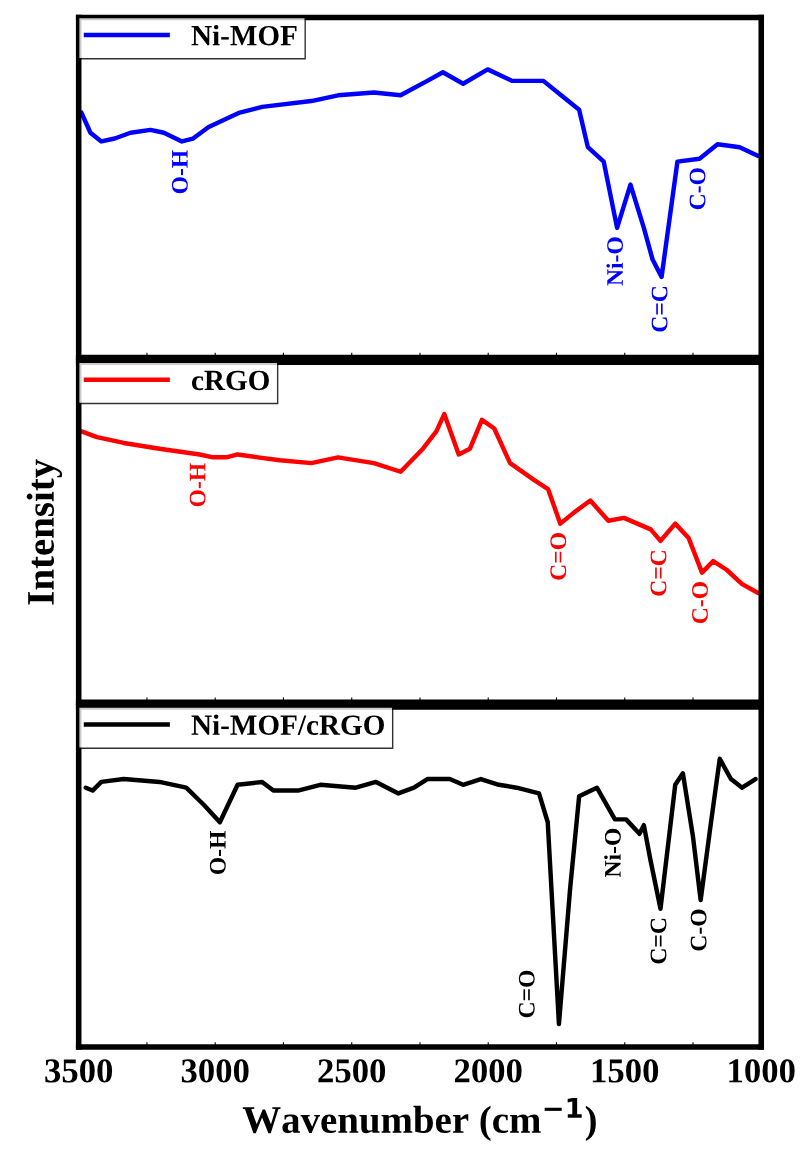 The image size is (803, 1166). I want to click on legend-label: Ni-MOF, so click(244, 35).